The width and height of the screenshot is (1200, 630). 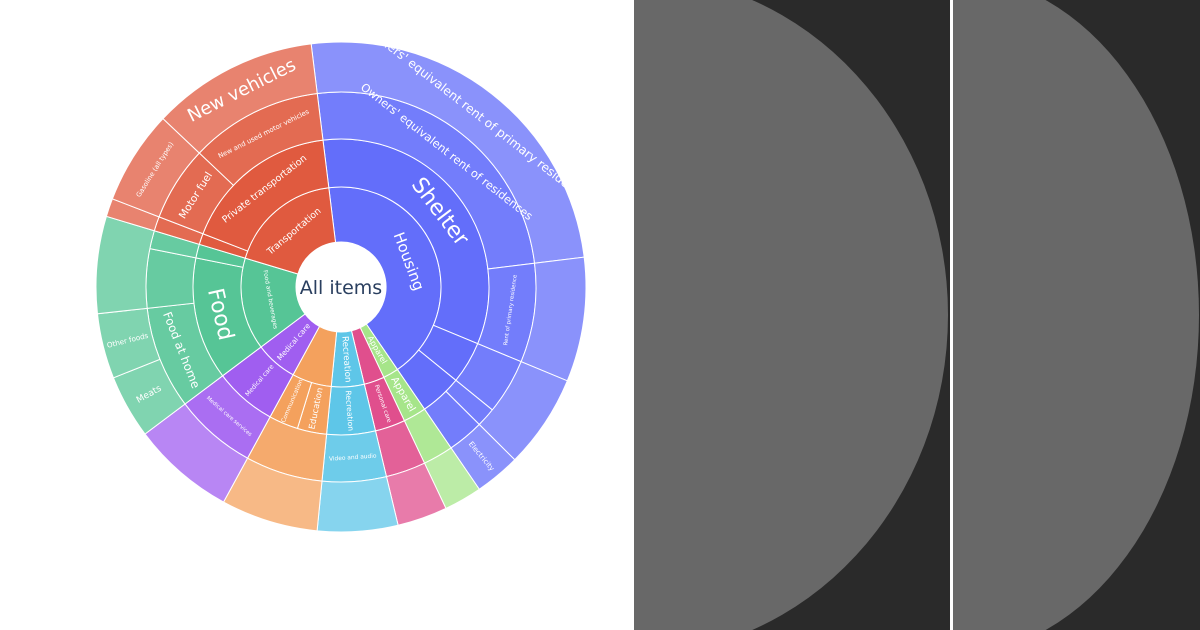 I want to click on center-hole, so click(x=341, y=287).